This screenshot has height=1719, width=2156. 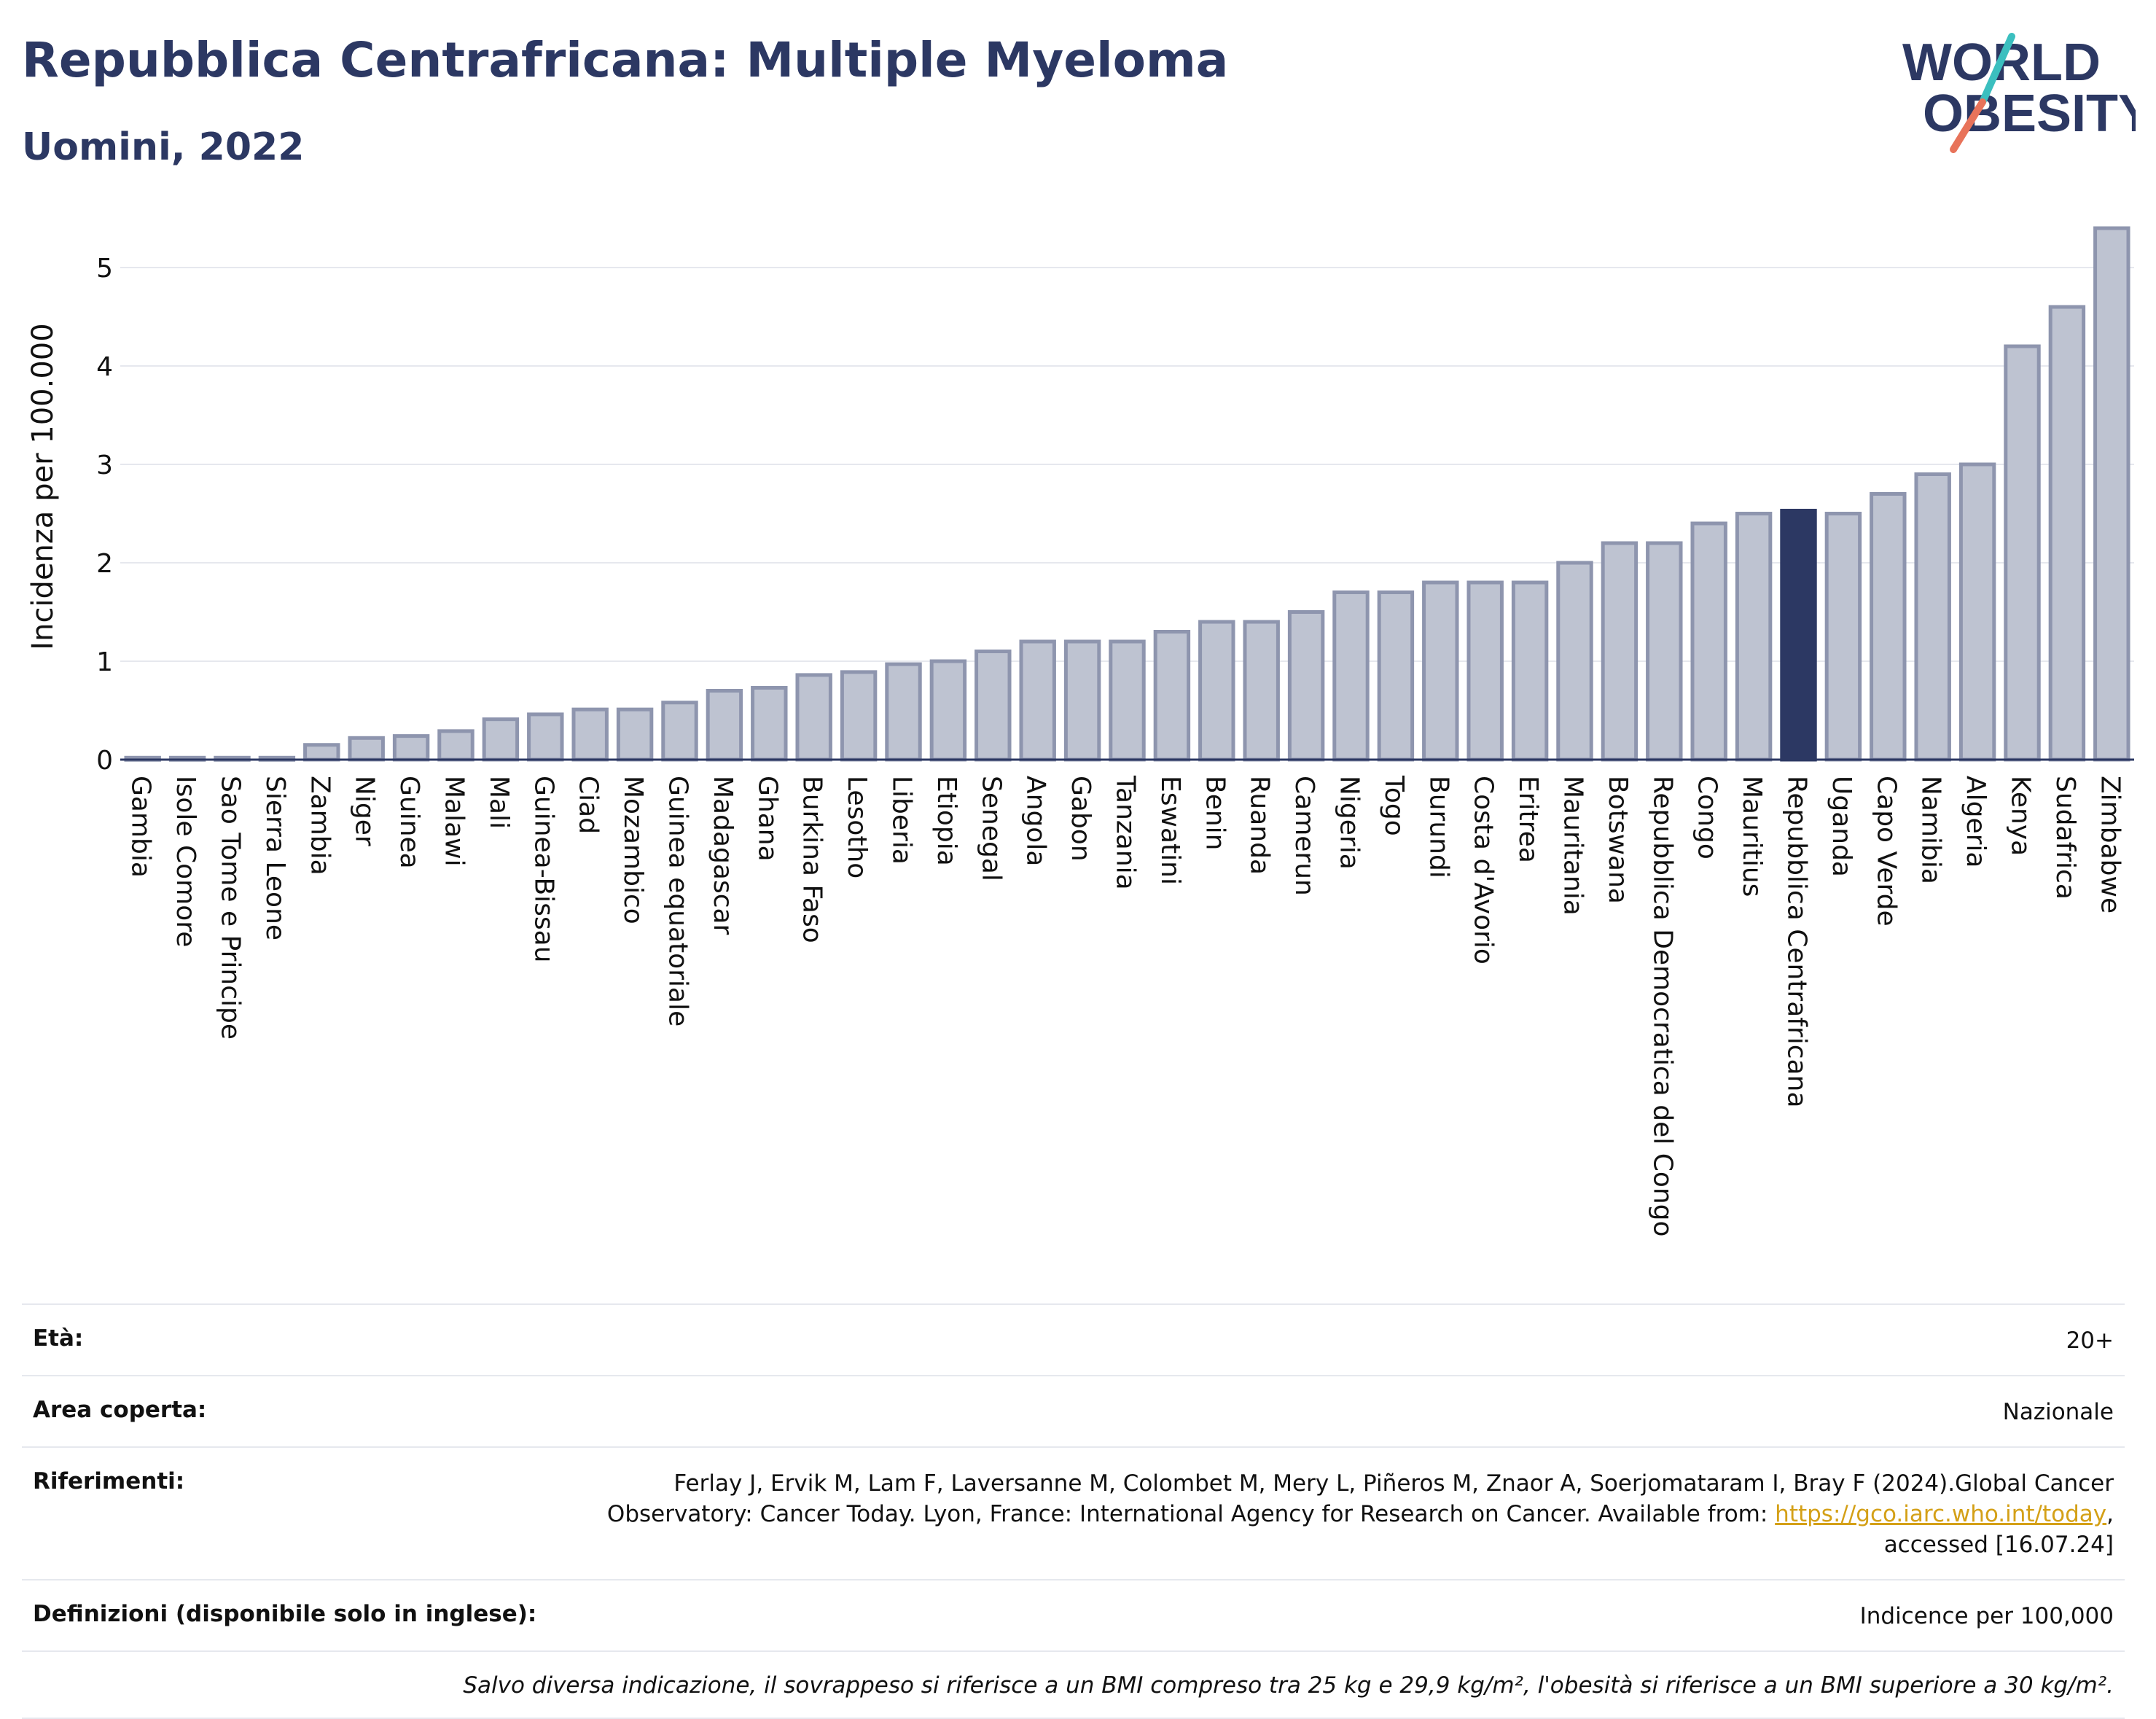 What do you see at coordinates (812, 860) in the screenshot?
I see `x-tick-label: Burkina Faso` at bounding box center [812, 860].